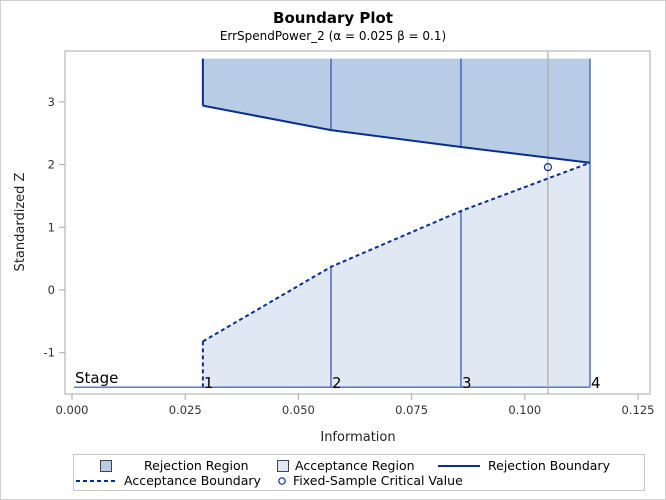  Describe the element at coordinates (196, 465) in the screenshot. I see `legend-label: Rejection Region` at that location.